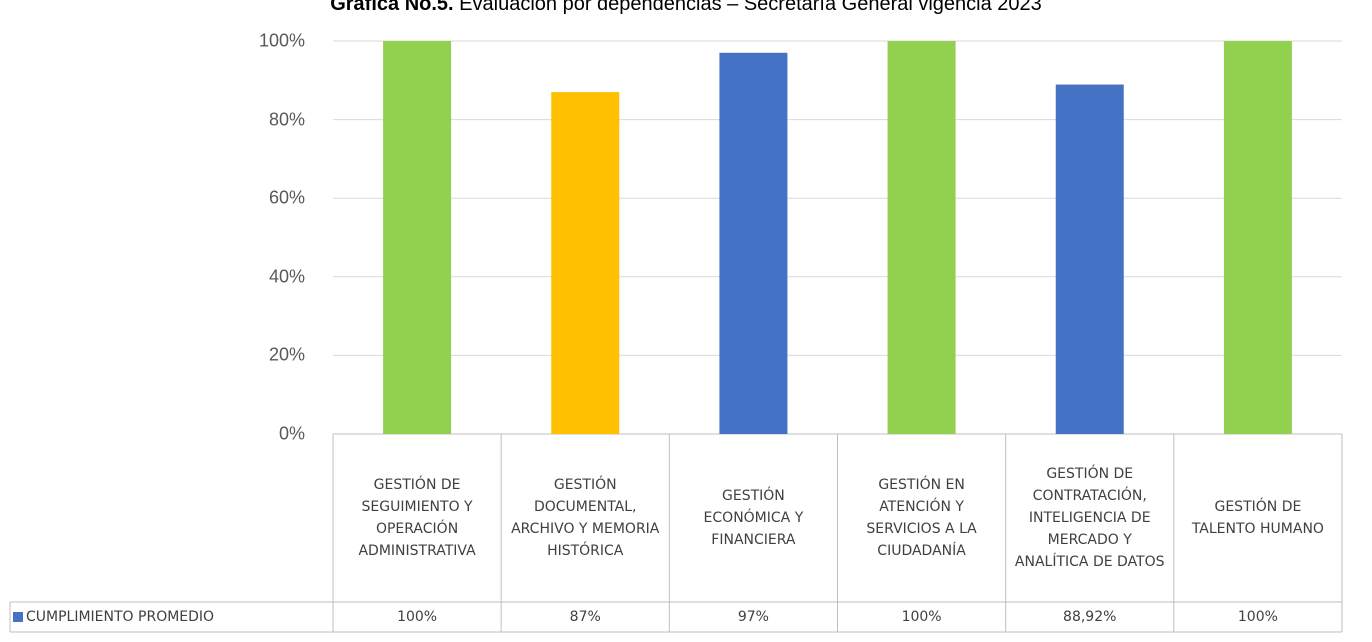 The height and width of the screenshot is (642, 1372). I want to click on legend-swatch, so click(18, 617).